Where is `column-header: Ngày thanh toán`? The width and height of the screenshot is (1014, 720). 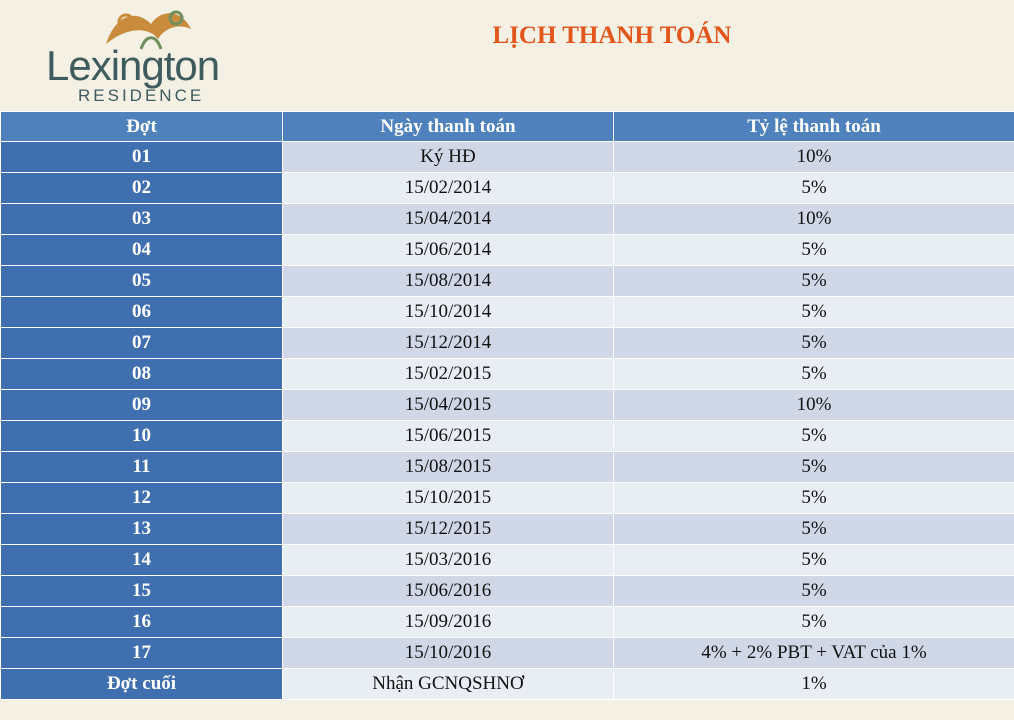 column-header: Ngày thanh toán is located at coordinates (448, 126).